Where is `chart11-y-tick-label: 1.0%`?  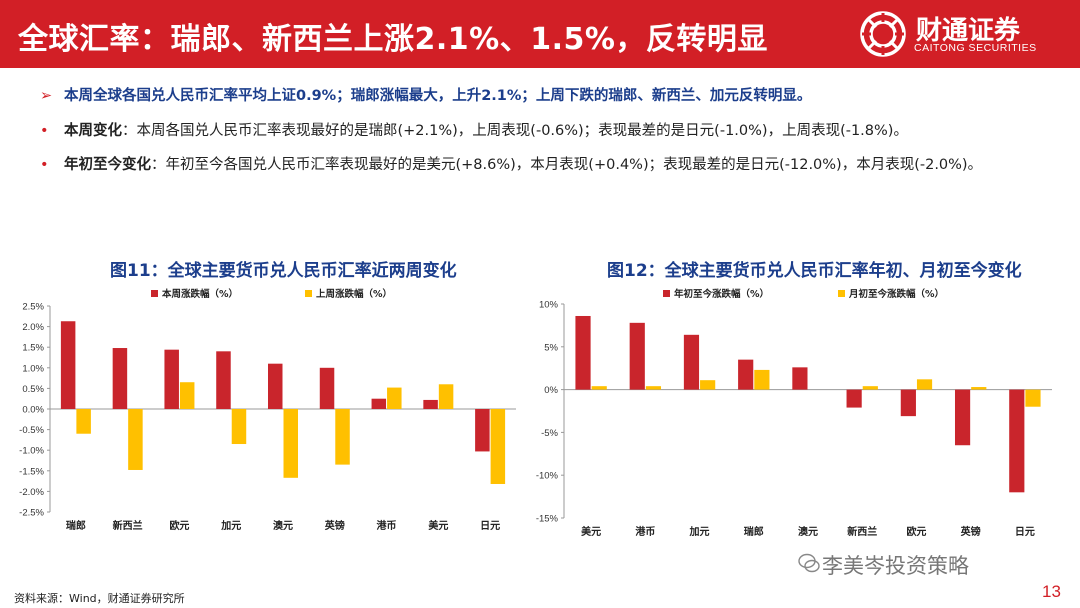
chart11-y-tick-label: 1.0% is located at coordinates (33, 368).